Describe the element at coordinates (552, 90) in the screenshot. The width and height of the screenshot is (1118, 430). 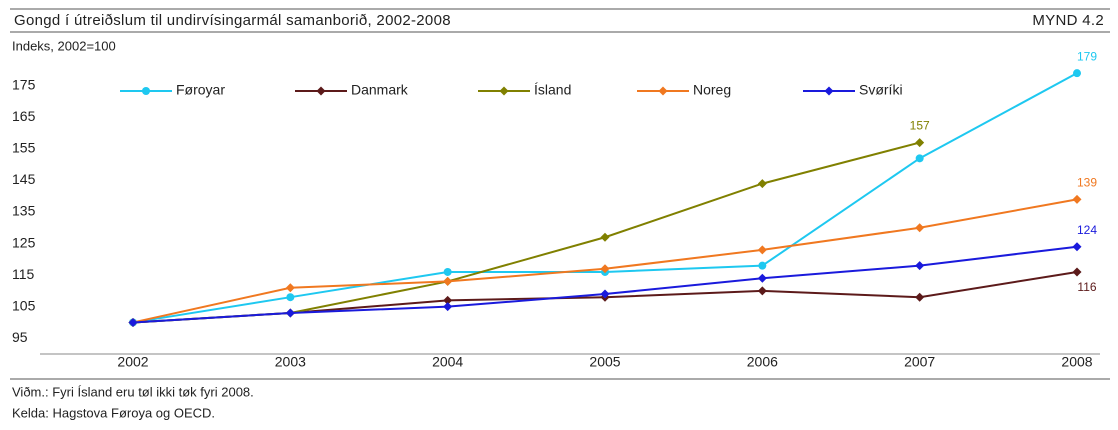
I see `legend-label: Ísland` at that location.